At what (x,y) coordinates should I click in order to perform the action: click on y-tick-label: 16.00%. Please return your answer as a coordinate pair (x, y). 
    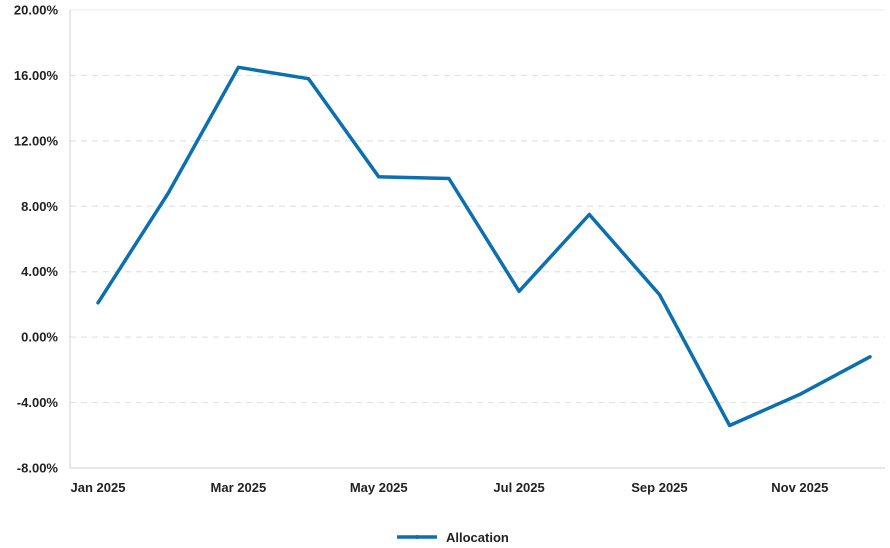
    Looking at the image, I should click on (36, 75).